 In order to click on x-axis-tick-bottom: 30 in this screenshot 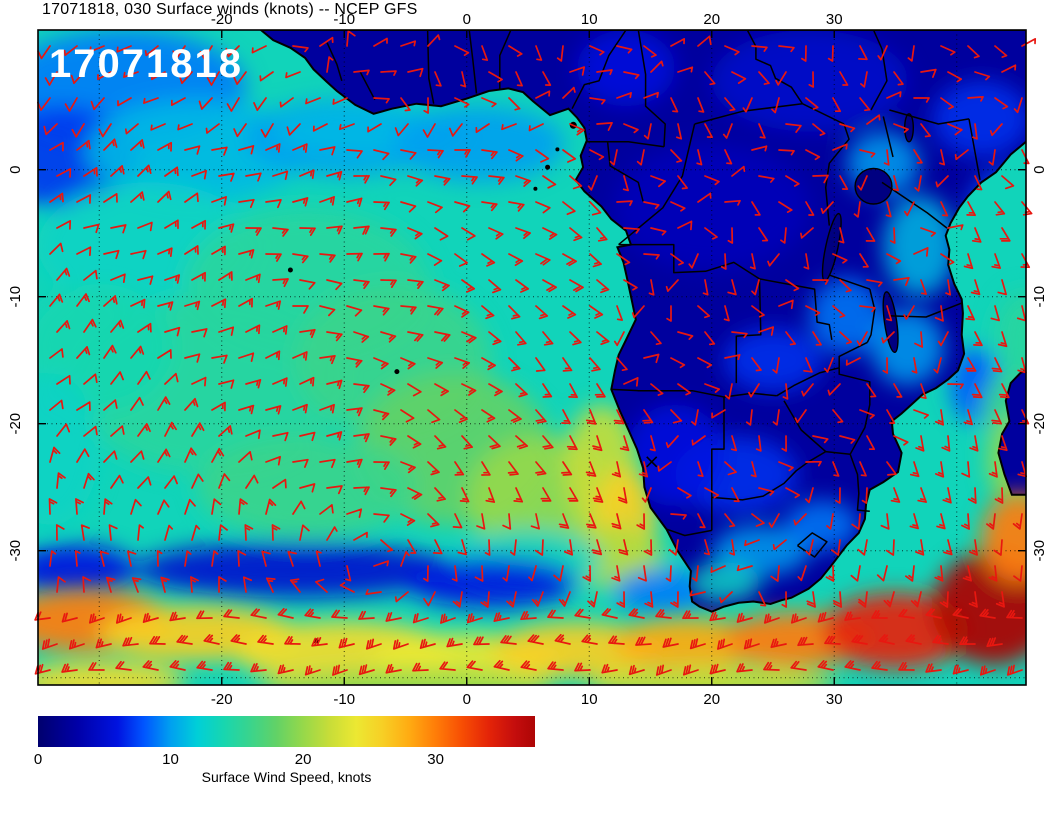, I will do `click(834, 699)`.